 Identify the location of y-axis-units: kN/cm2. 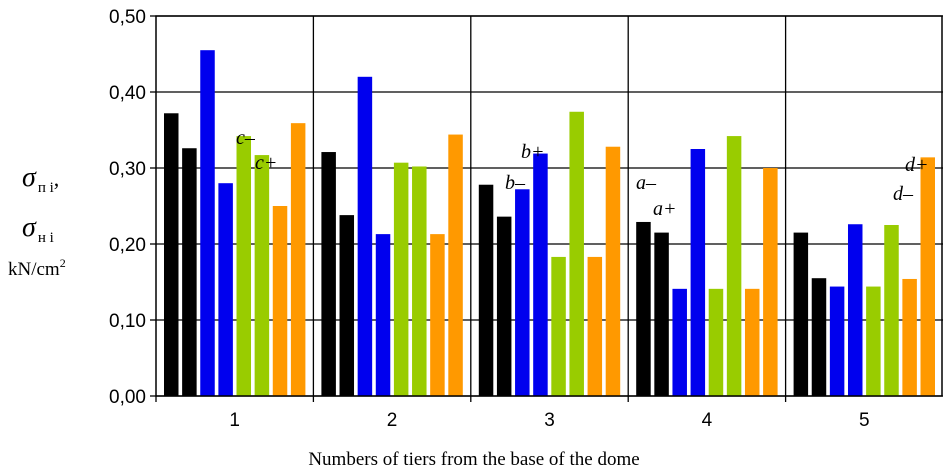
(37, 268).